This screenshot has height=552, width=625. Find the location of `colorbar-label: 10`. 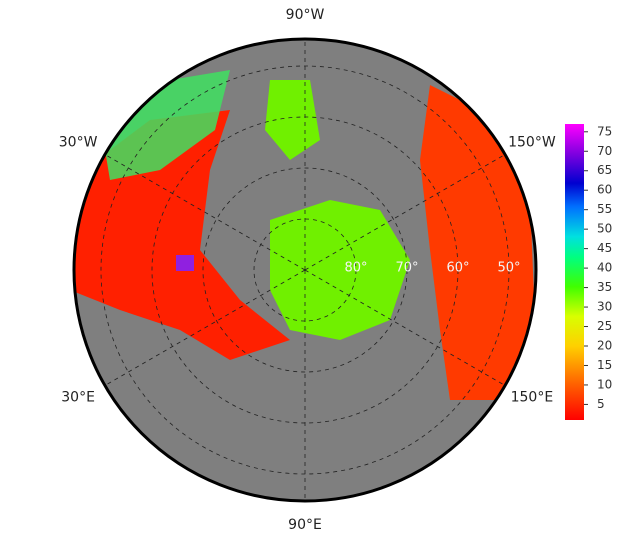

colorbar-label: 10 is located at coordinates (604, 384).